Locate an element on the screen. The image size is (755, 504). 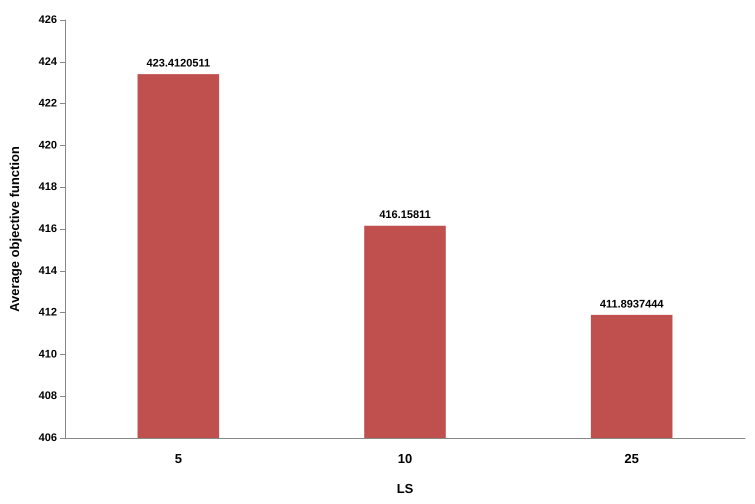
data-label: 423.4120511 is located at coordinates (178, 64).